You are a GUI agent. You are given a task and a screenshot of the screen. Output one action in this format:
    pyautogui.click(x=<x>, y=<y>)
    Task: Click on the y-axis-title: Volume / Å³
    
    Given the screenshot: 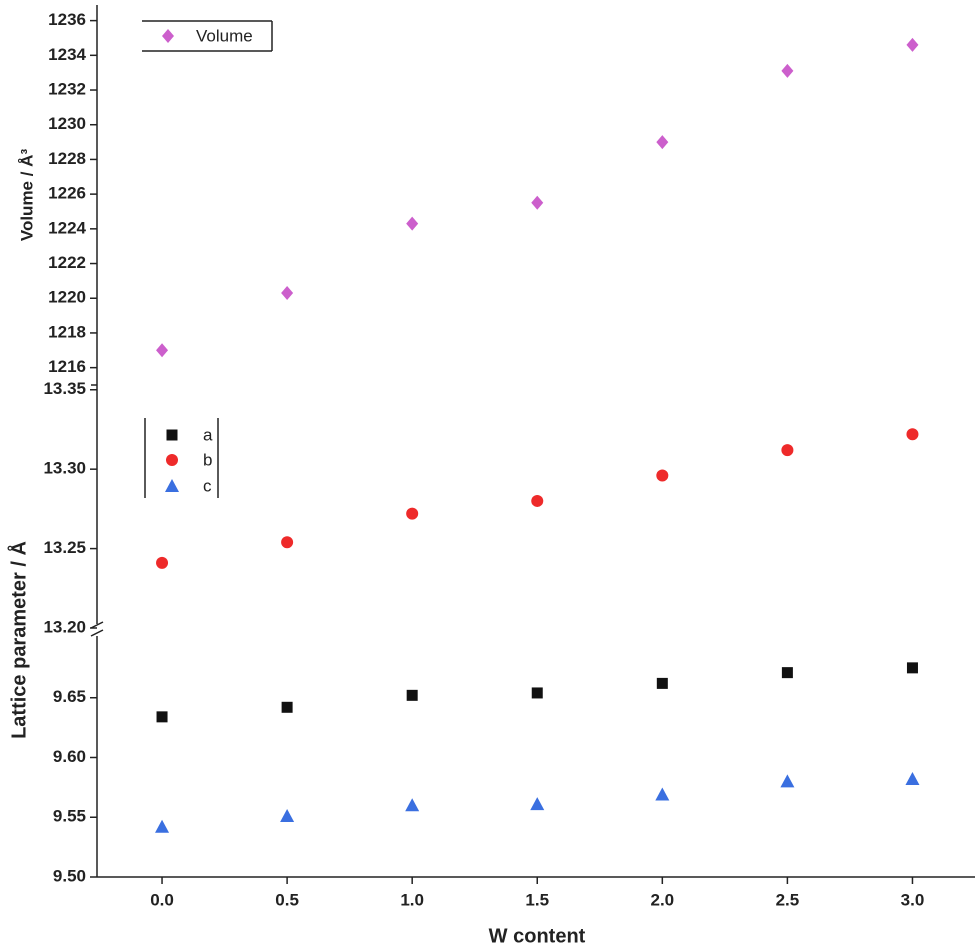 What is the action you would take?
    pyautogui.click(x=26, y=195)
    